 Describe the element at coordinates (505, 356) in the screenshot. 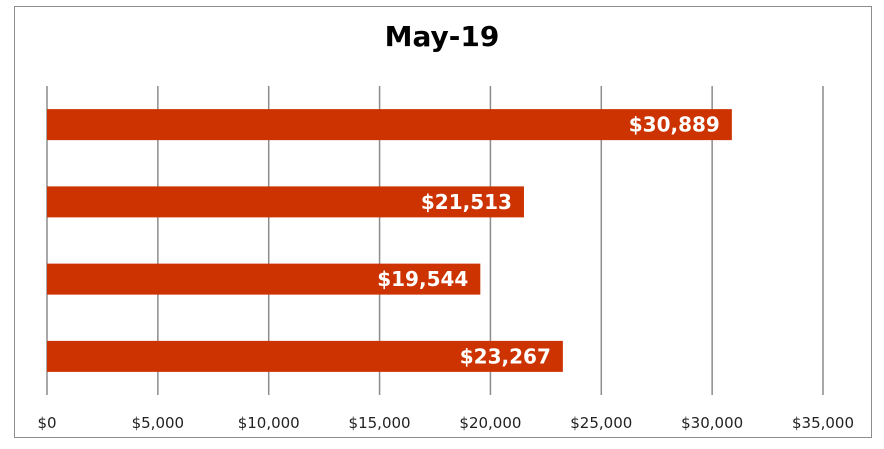

I see `bar-value-label: $23,267` at that location.